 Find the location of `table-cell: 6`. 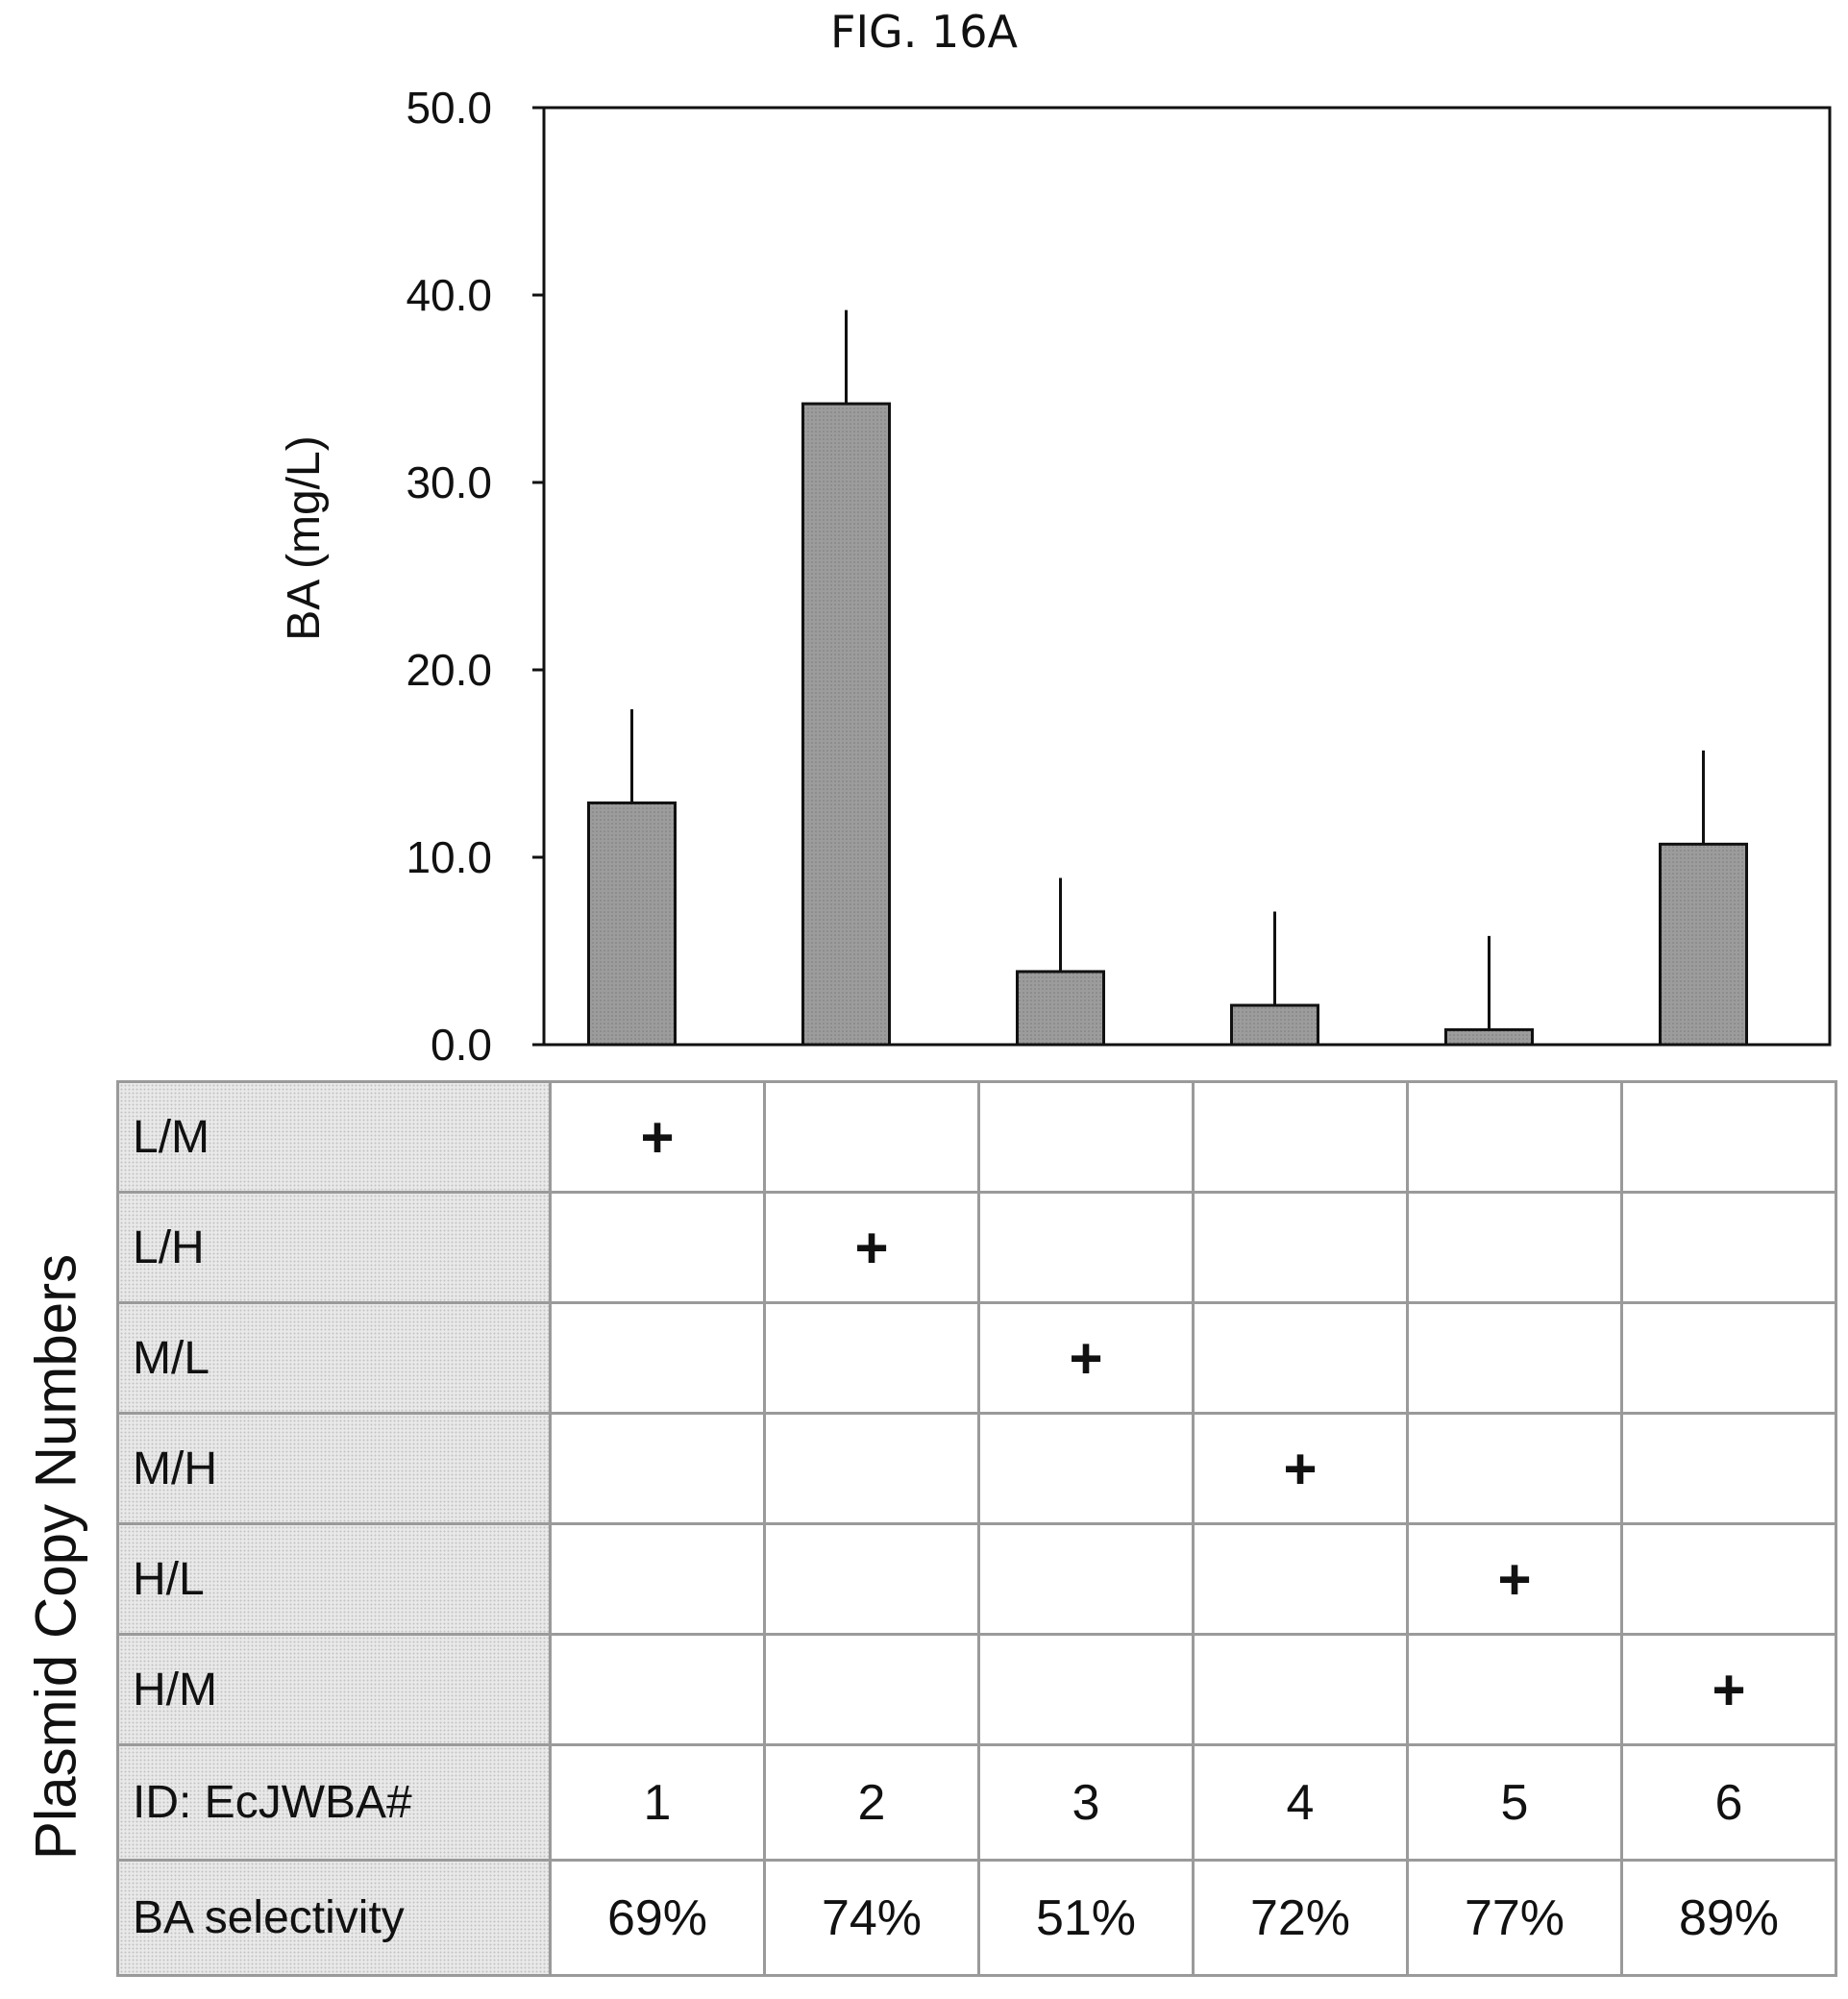

table-cell: 6 is located at coordinates (1728, 1802).